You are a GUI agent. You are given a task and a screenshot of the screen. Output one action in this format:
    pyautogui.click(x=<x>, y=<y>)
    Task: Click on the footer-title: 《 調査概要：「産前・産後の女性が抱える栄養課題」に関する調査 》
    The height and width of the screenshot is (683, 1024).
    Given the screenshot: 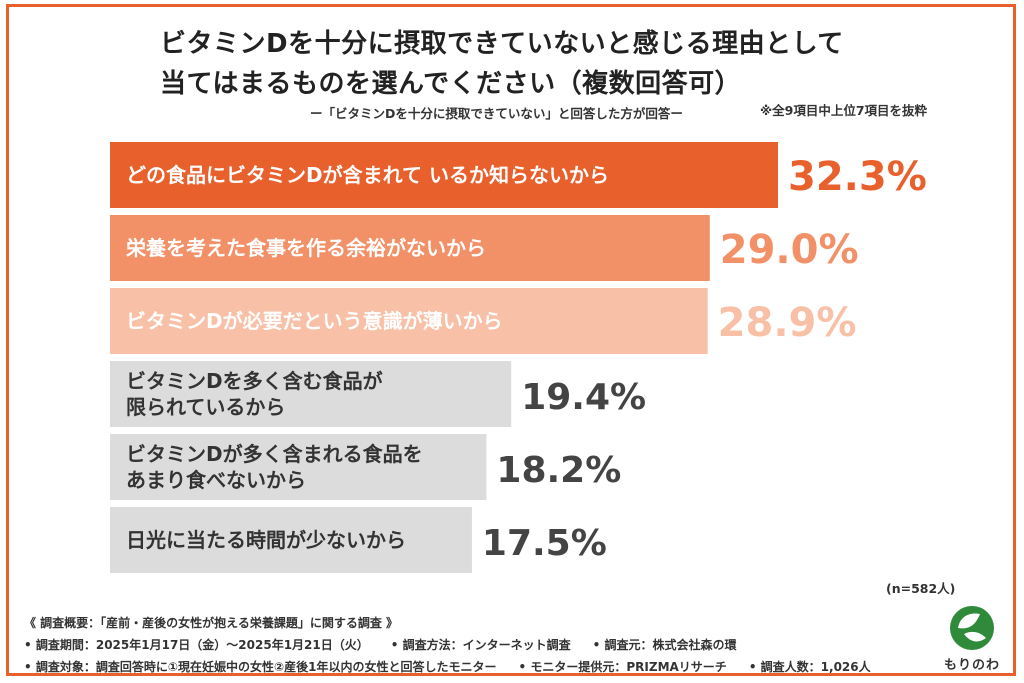 What is the action you would take?
    pyautogui.click(x=211, y=623)
    